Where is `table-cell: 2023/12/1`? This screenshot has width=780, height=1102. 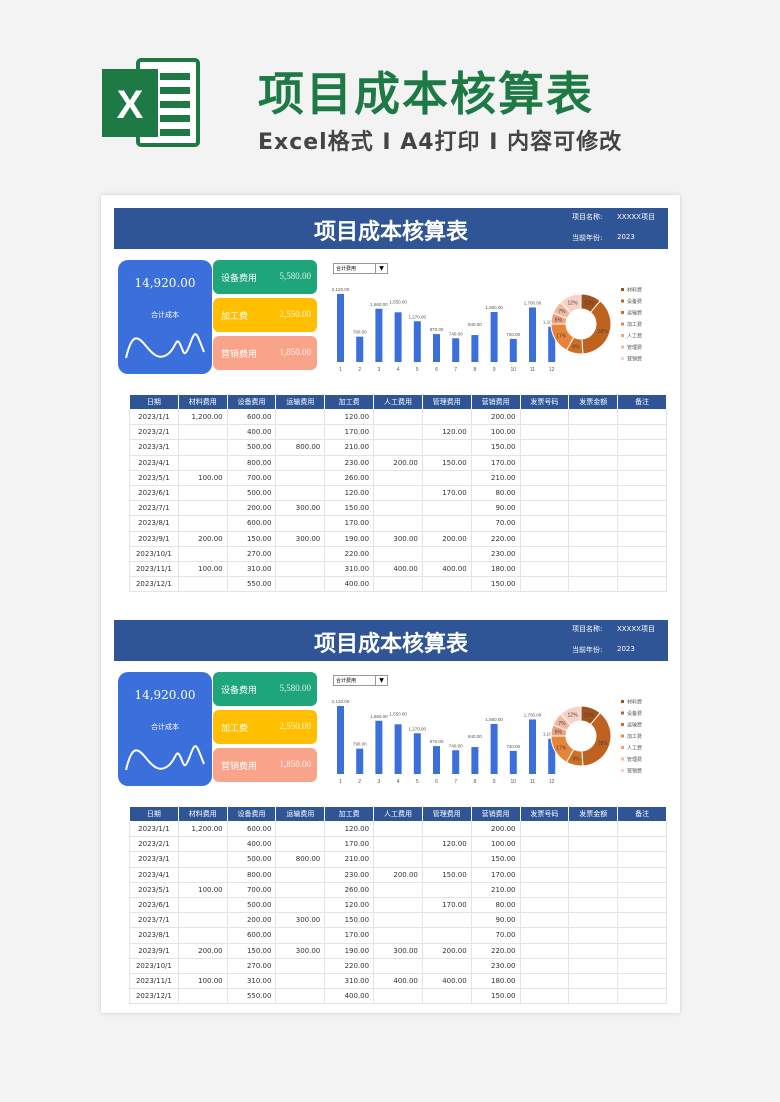
table-cell: 2023/12/1 is located at coordinates (154, 996).